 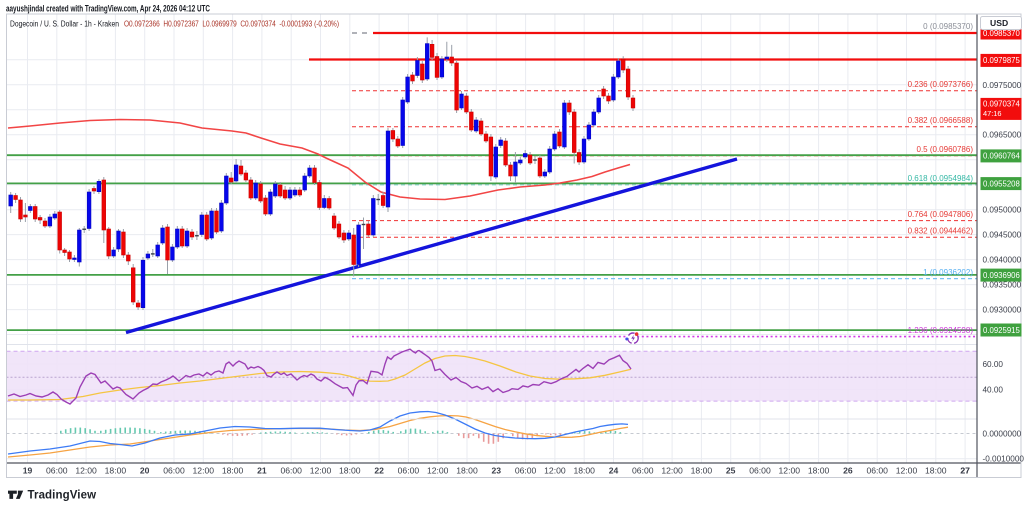 What do you see at coordinates (965, 471) in the screenshot?
I see `svg-text: 27` at bounding box center [965, 471].